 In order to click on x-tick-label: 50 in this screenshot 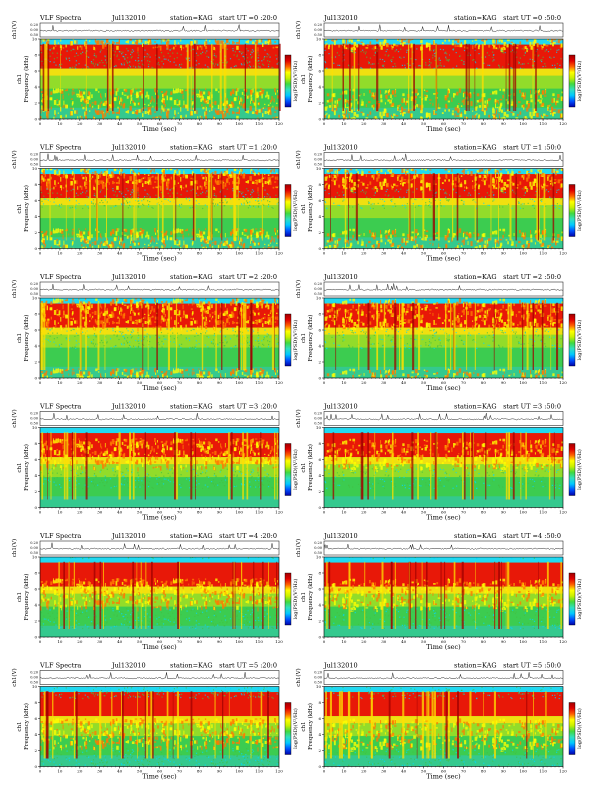, I will do `click(424, 771)`.